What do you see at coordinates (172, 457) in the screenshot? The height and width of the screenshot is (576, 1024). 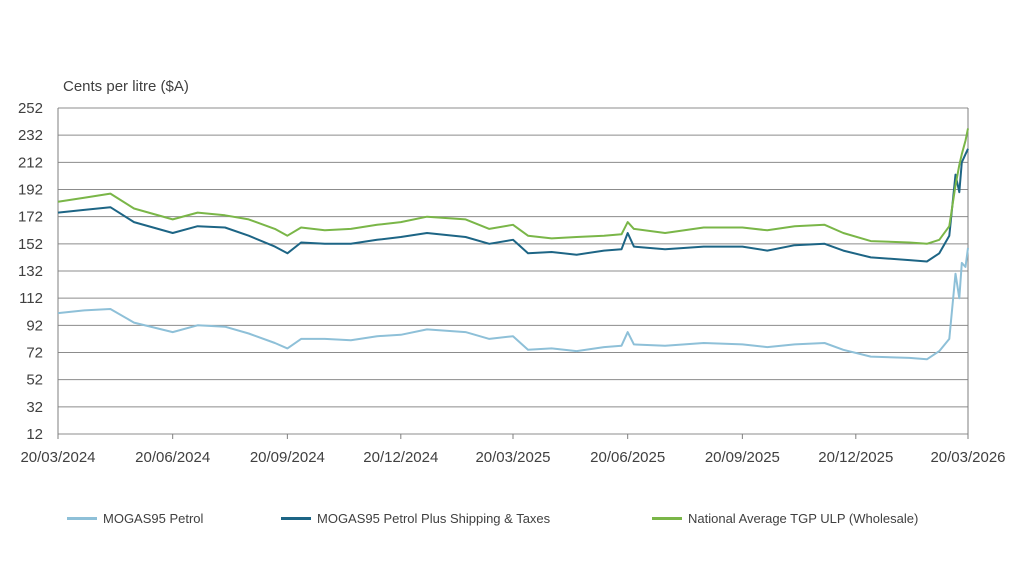 I see `x-tick-label: 20/06/2024` at bounding box center [172, 457].